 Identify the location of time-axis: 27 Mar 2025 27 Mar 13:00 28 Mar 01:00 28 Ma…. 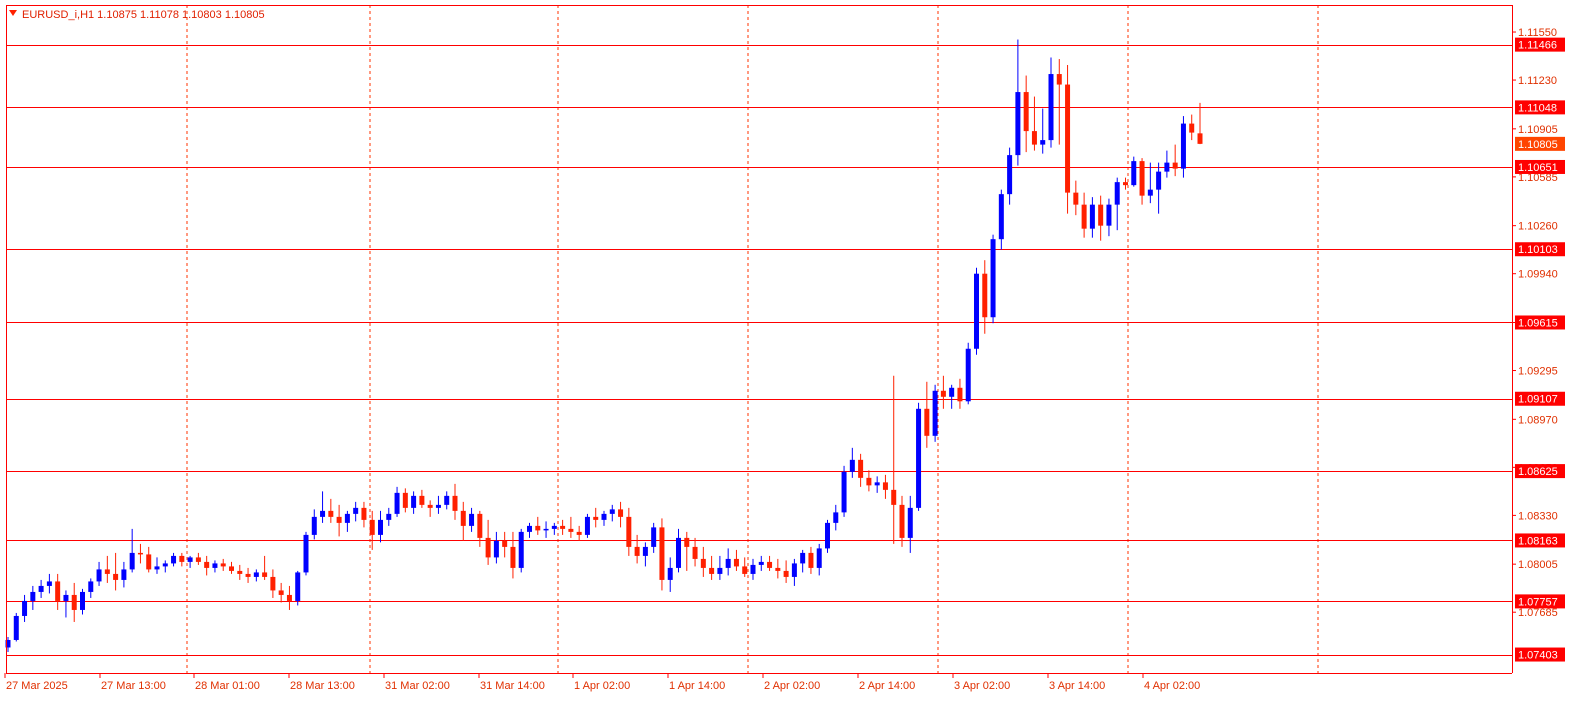
(602, 682).